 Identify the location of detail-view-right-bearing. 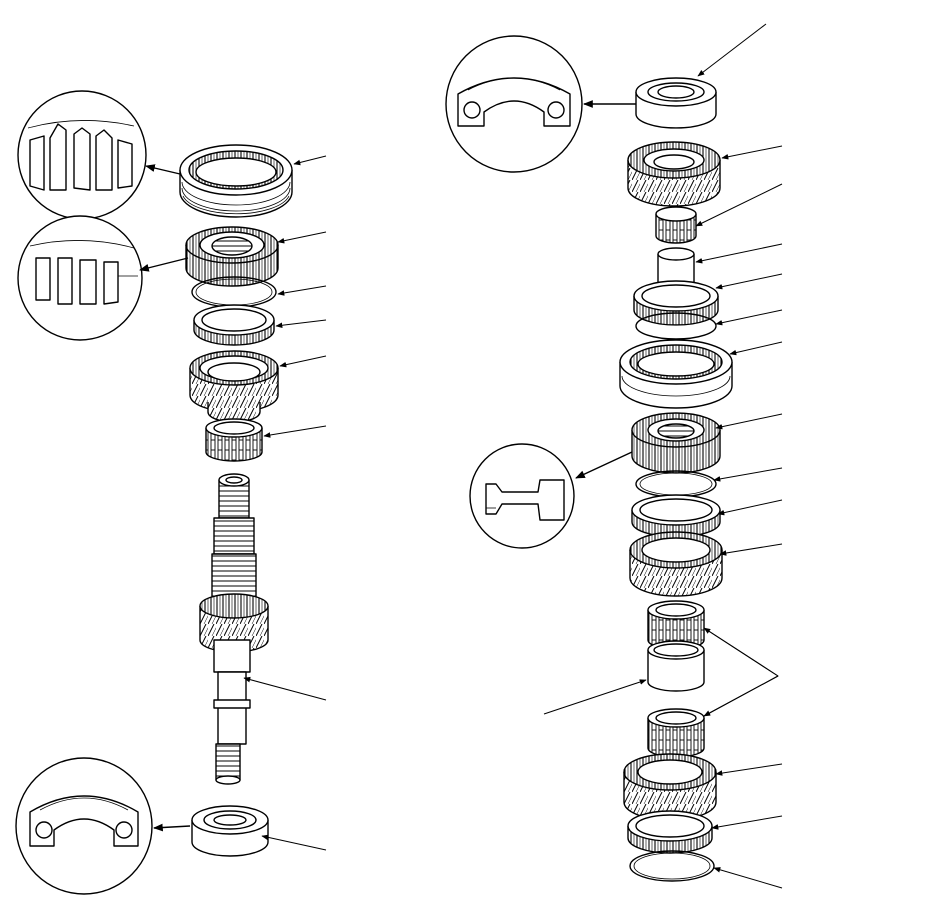
(514, 104).